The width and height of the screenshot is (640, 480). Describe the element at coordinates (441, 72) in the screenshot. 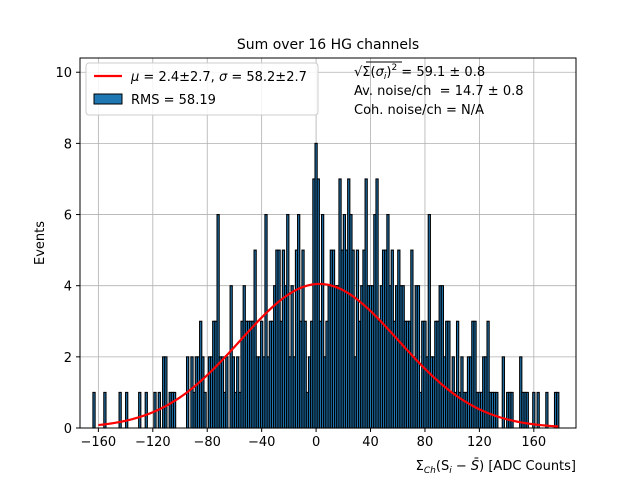

I see `annot-value: = 59.1 ± 0.8` at that location.